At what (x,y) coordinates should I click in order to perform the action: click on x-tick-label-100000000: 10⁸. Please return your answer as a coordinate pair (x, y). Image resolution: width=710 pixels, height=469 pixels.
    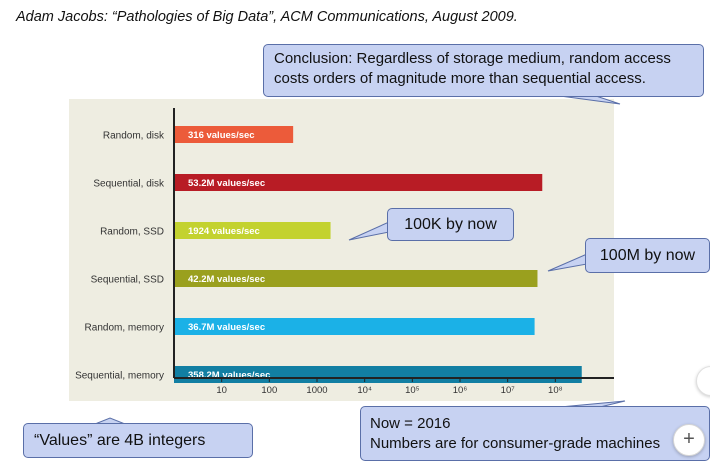
    Looking at the image, I should click on (555, 390).